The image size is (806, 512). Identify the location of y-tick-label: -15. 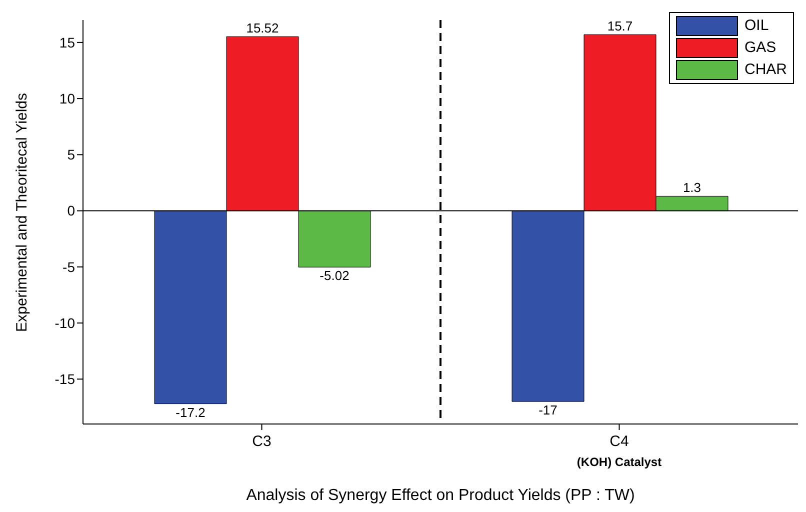
(65, 379).